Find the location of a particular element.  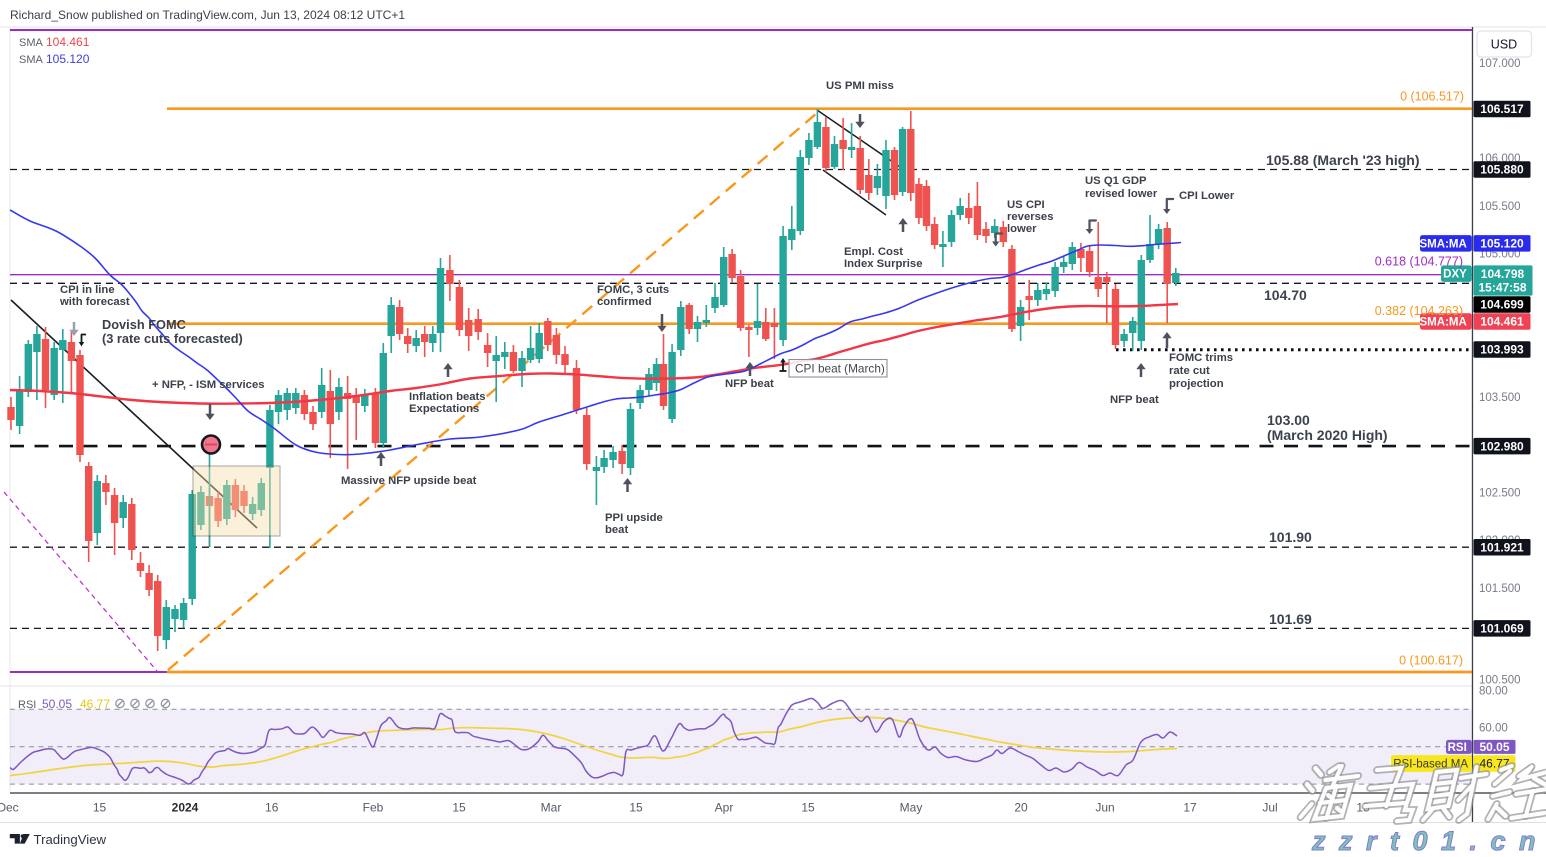

svg-text: DXY is located at coordinates (1455, 275).